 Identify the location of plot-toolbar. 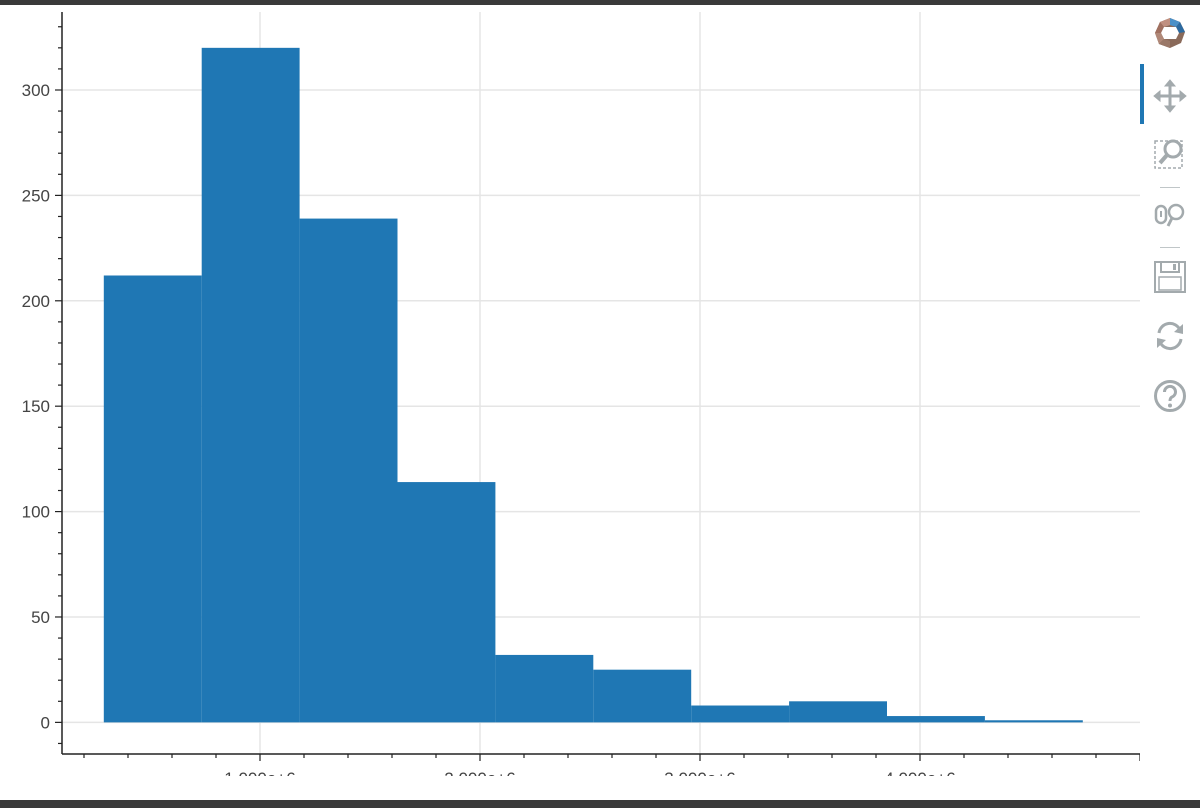
(1170, 390).